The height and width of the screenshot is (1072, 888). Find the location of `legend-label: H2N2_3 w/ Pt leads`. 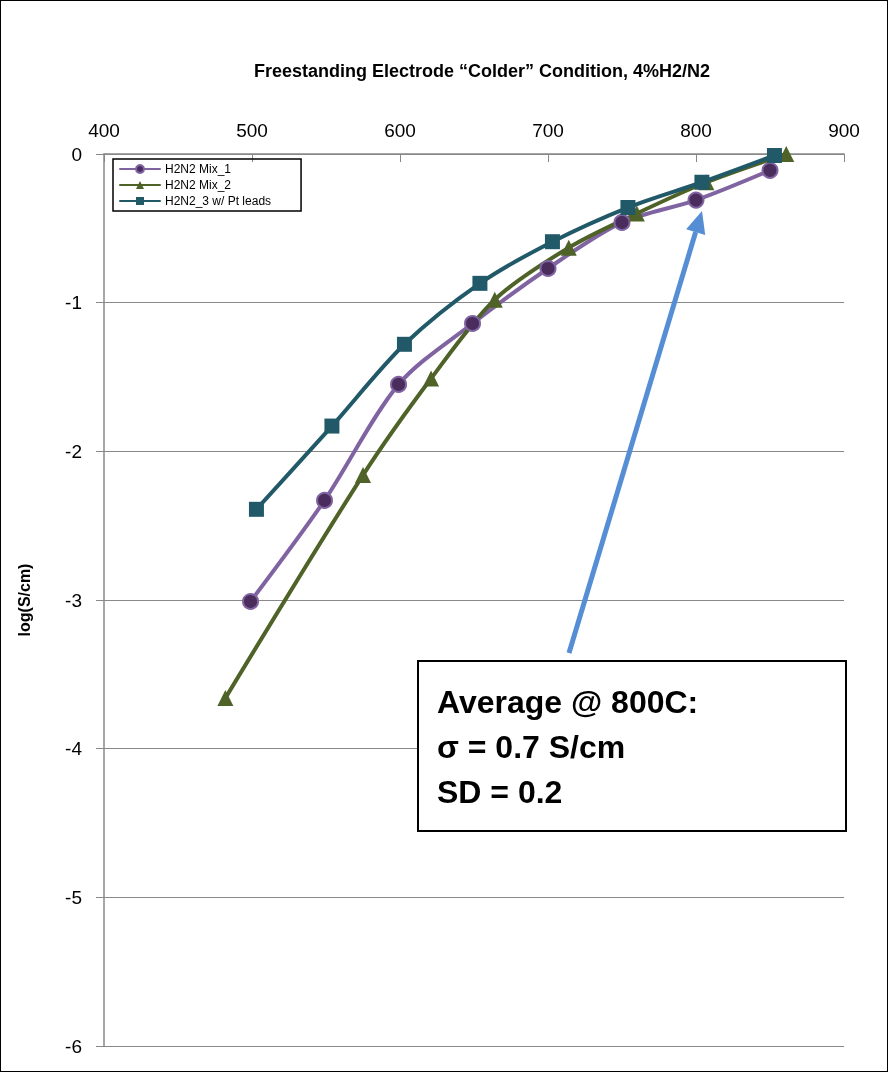

legend-label: H2N2_3 w/ Pt leads is located at coordinates (218, 201).